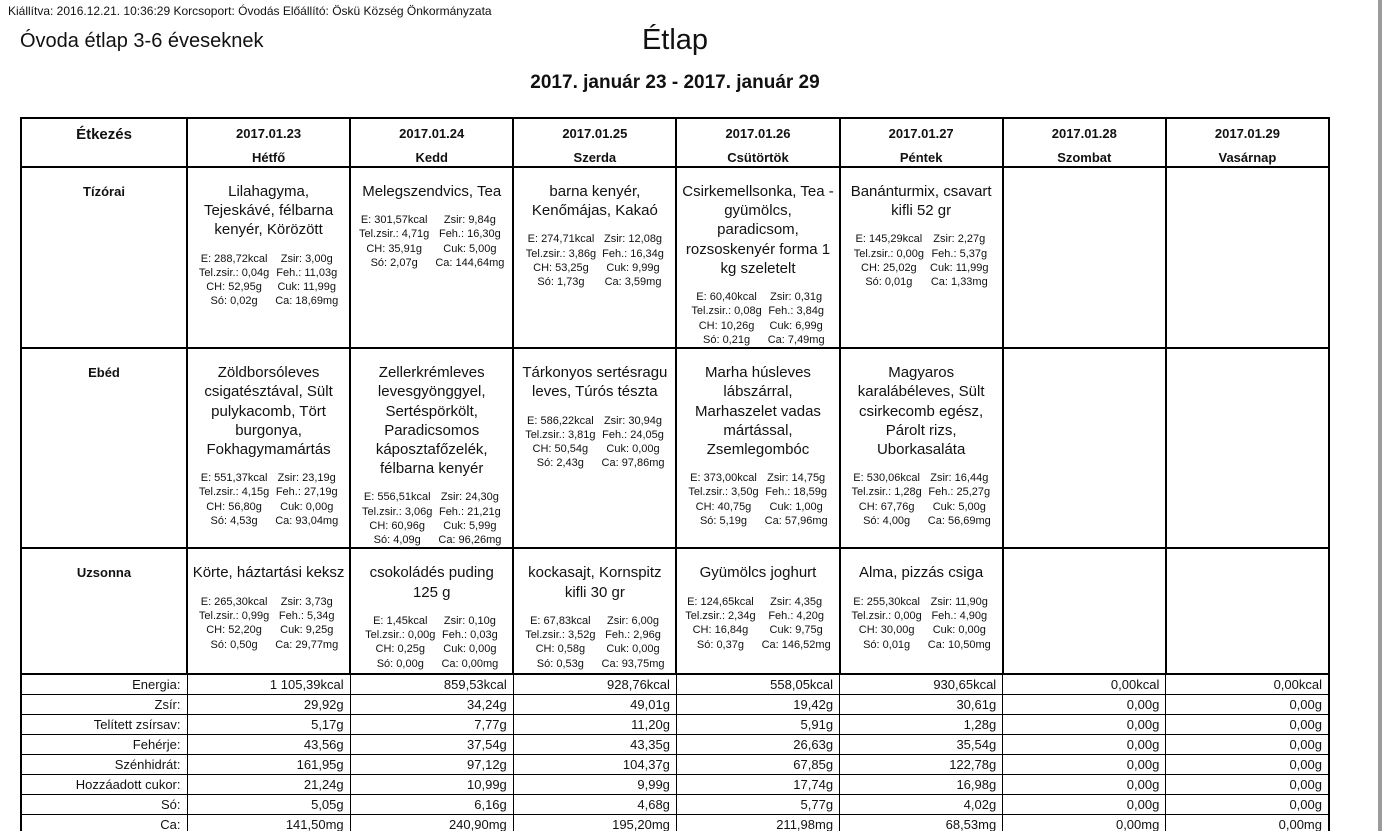 This screenshot has height=831, width=1382. Describe the element at coordinates (268, 142) in the screenshot. I see `day-header-0: 2017.01.23 Hétfő` at that location.